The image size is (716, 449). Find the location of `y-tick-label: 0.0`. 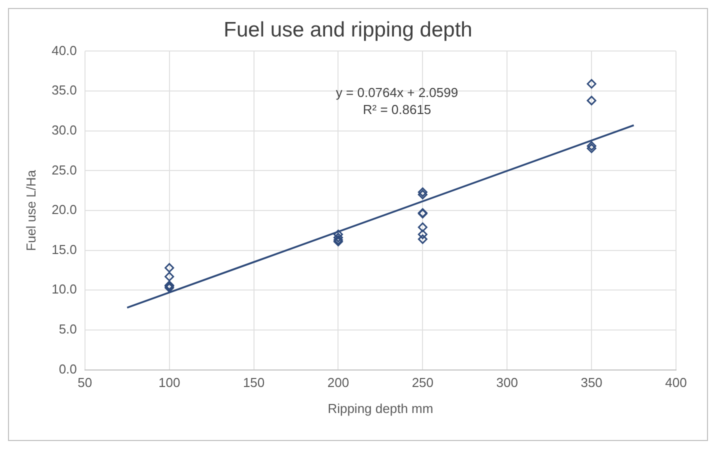

y-tick-label: 0.0 is located at coordinates (67, 368).